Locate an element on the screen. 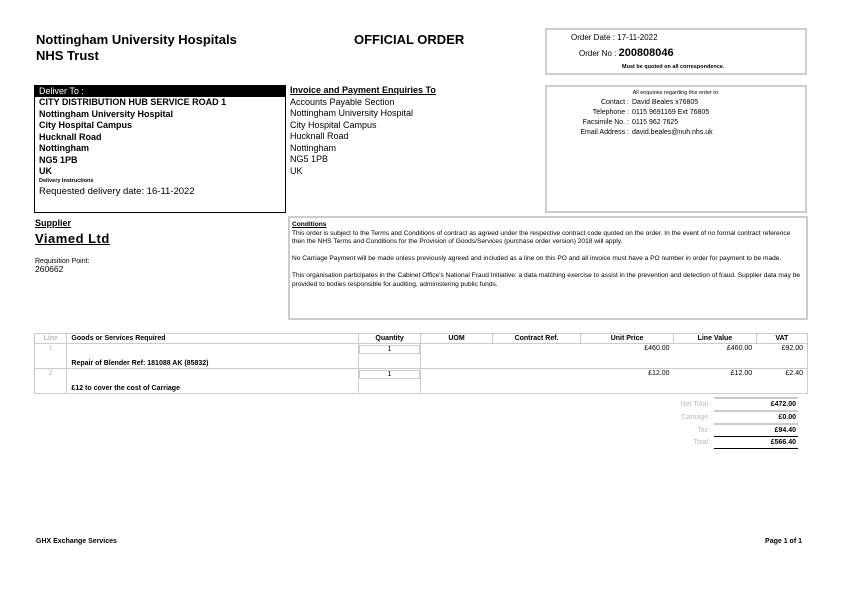 The width and height of the screenshot is (842, 595). supplier-name: Viamed Ltd is located at coordinates (72, 238).